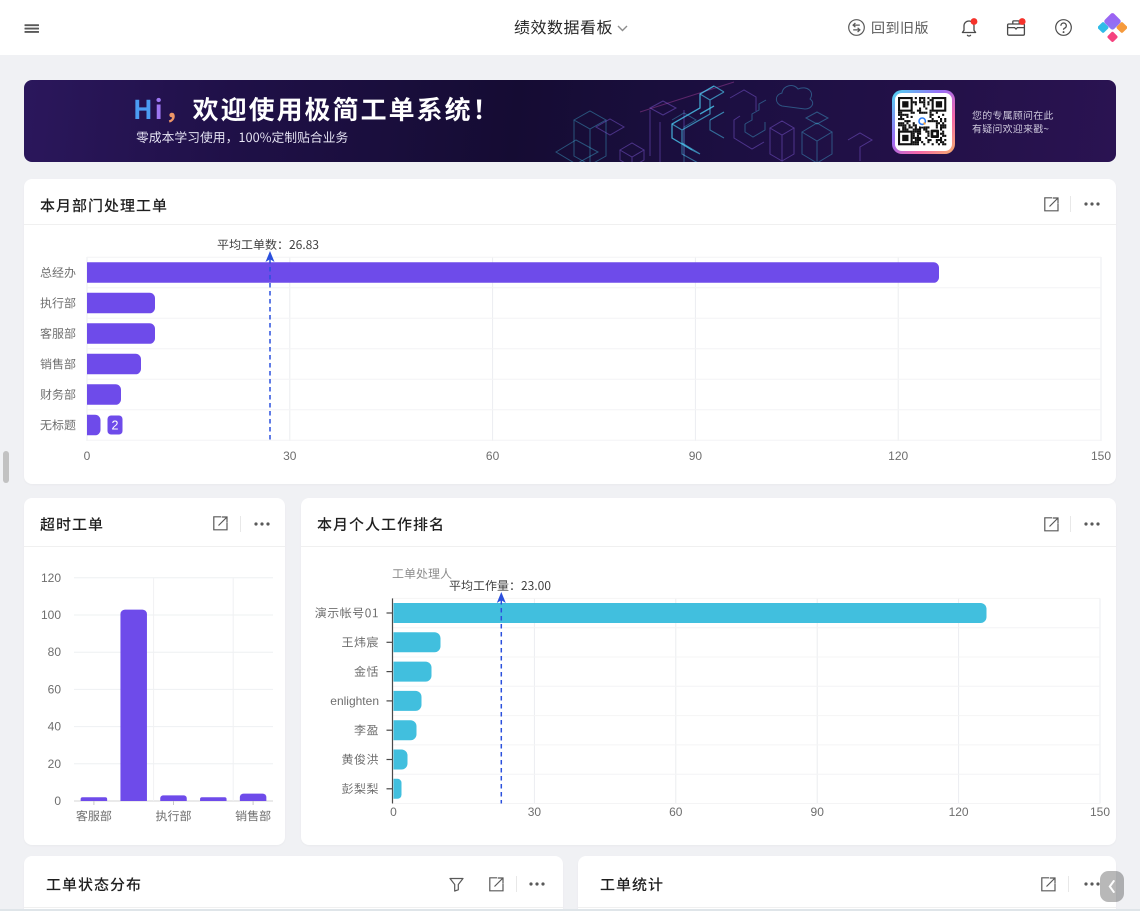 Image resolution: width=1140 pixels, height=911 pixels. What do you see at coordinates (55, 727) in the screenshot?
I see `svg-text: 40` at bounding box center [55, 727].